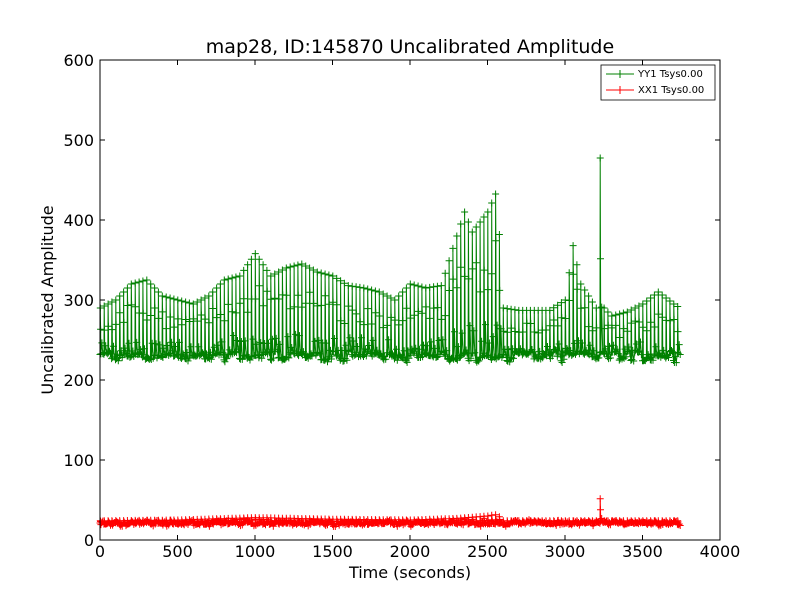 The image size is (800, 600). I want to click on legend-label-yy1: YY1 Tsys0.00, so click(670, 74).